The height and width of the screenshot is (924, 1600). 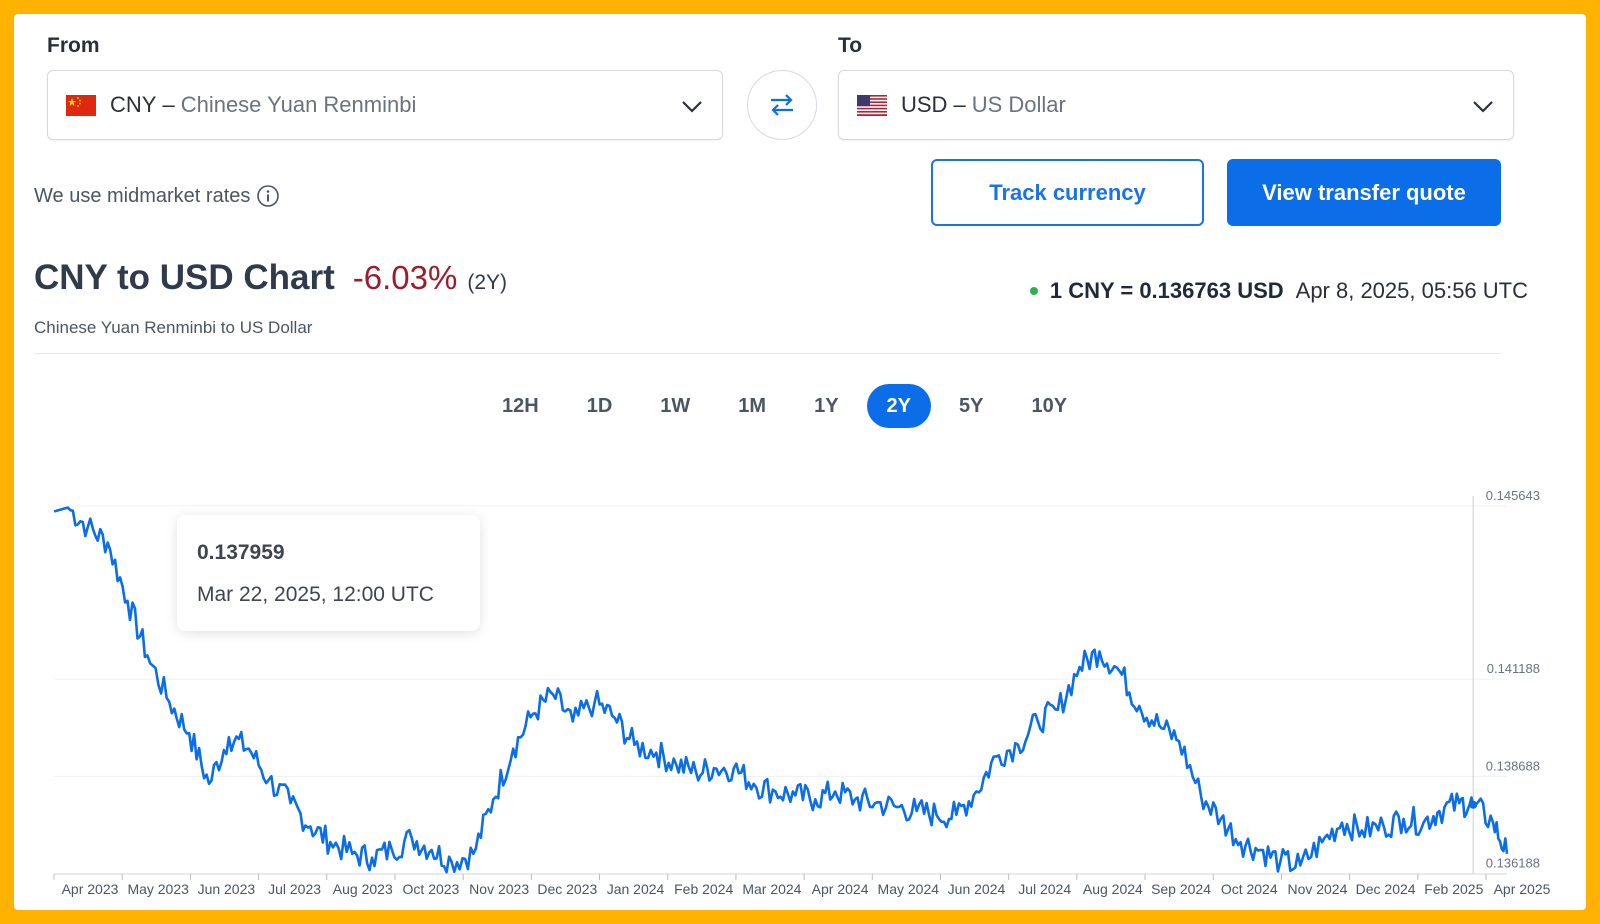 What do you see at coordinates (767, 353) in the screenshot?
I see `divider` at bounding box center [767, 353].